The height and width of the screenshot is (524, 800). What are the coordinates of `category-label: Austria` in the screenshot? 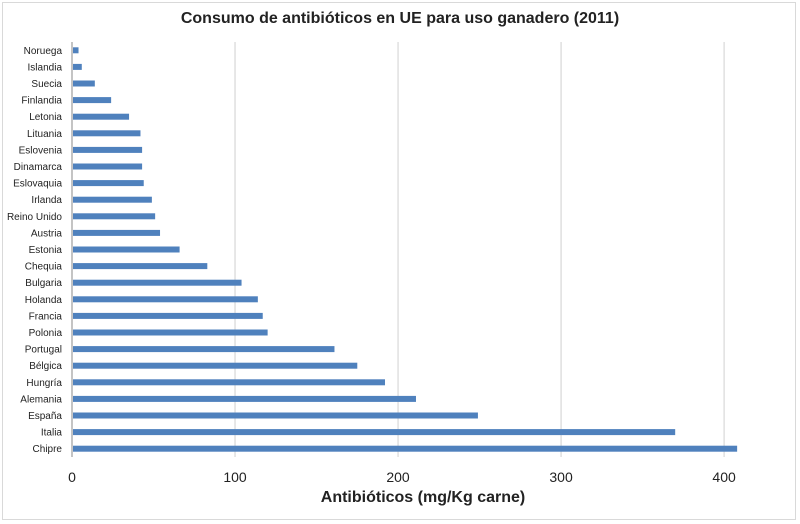 It's located at (47, 233).